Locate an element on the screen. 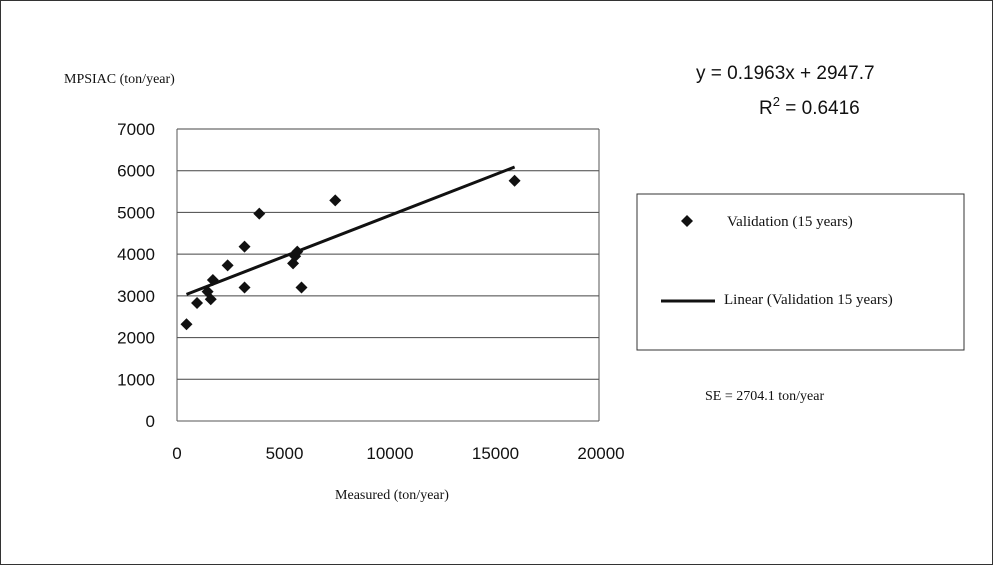 Image resolution: width=993 pixels, height=565 pixels. y-tick-labels: 0 1000 2000 3000 4000 5000 6000 7000 is located at coordinates (136, 275).